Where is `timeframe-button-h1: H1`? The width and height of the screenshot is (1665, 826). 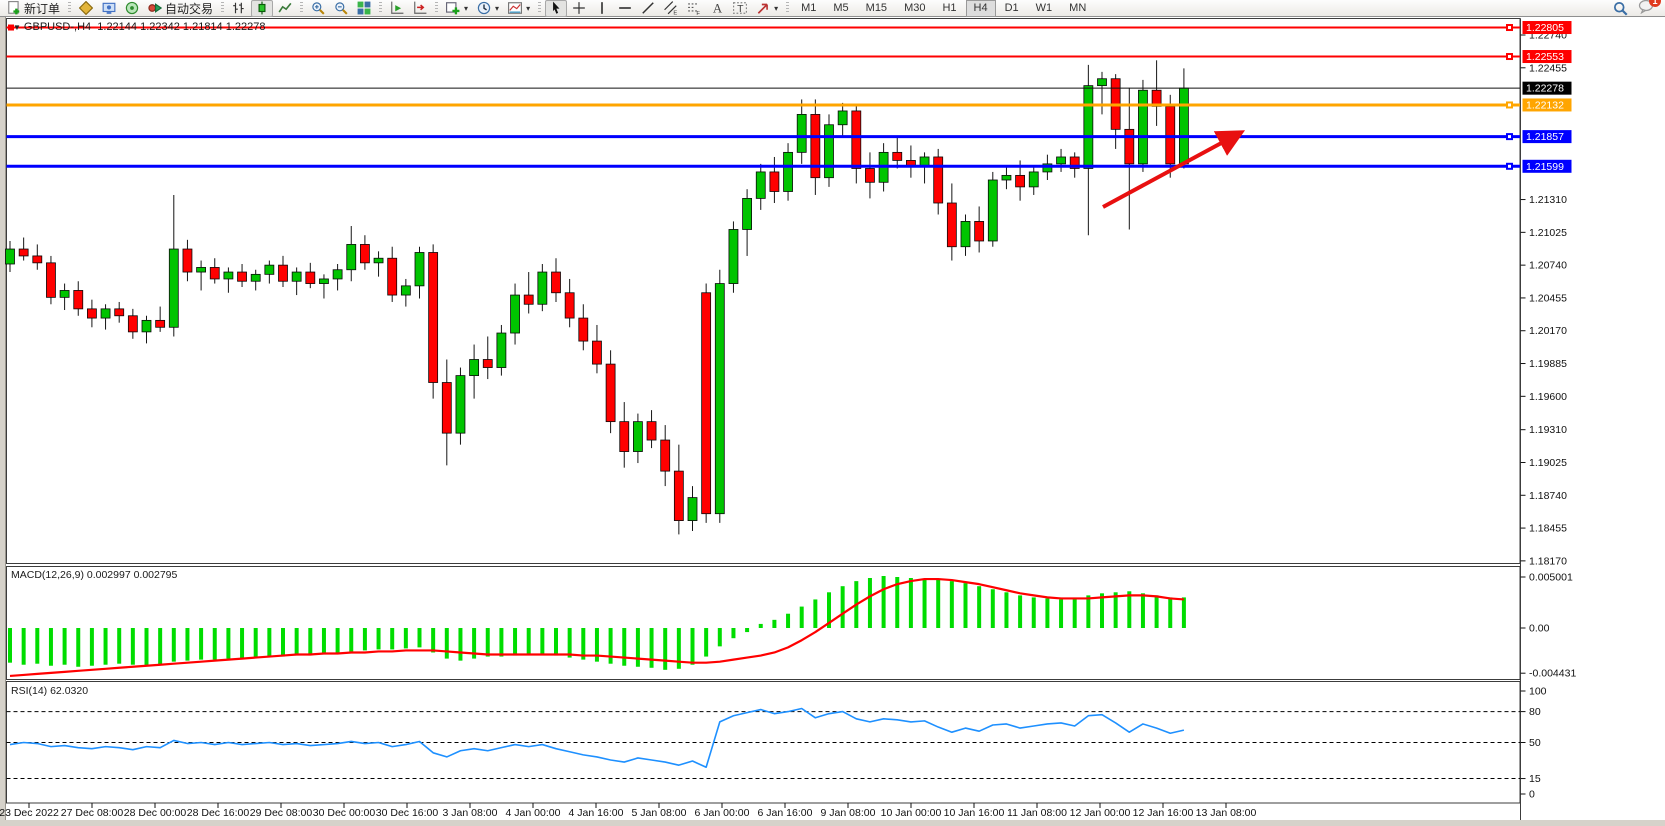
timeframe-button-h1: H1 is located at coordinates (949, 8).